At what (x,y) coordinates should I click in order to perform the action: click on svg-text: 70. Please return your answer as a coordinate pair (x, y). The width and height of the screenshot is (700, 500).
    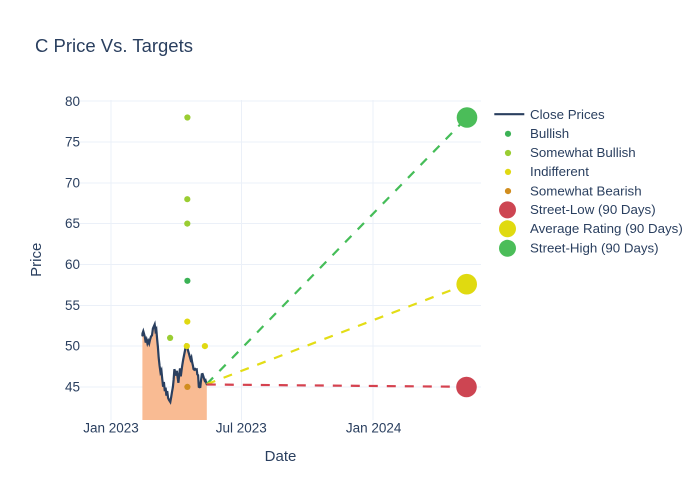
    Looking at the image, I should click on (72, 182).